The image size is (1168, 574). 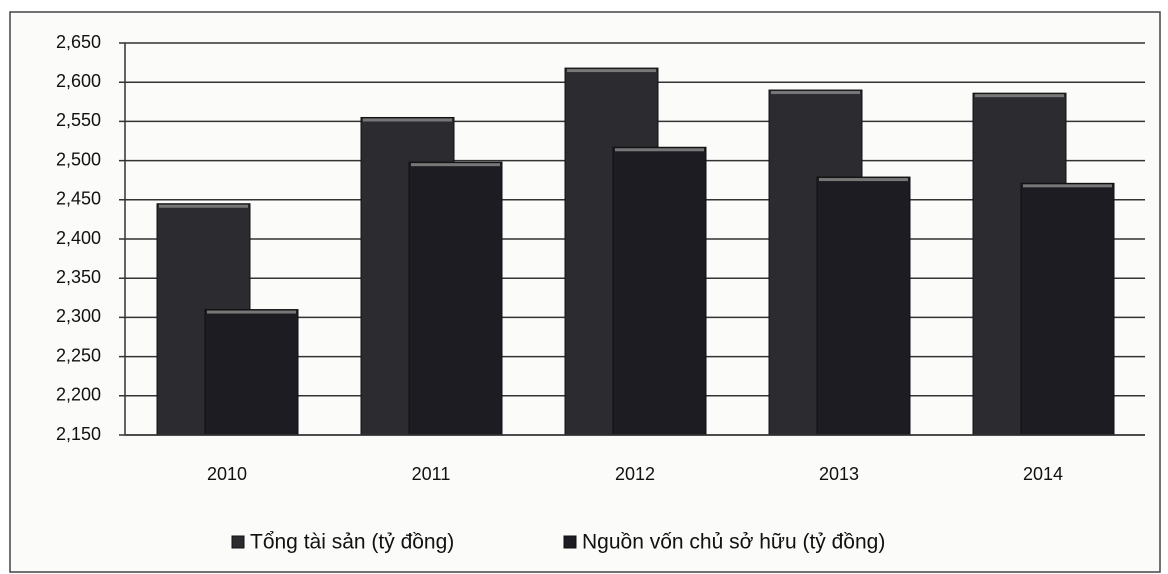 What do you see at coordinates (78, 159) in the screenshot?
I see `y-tick-label: 2,500` at bounding box center [78, 159].